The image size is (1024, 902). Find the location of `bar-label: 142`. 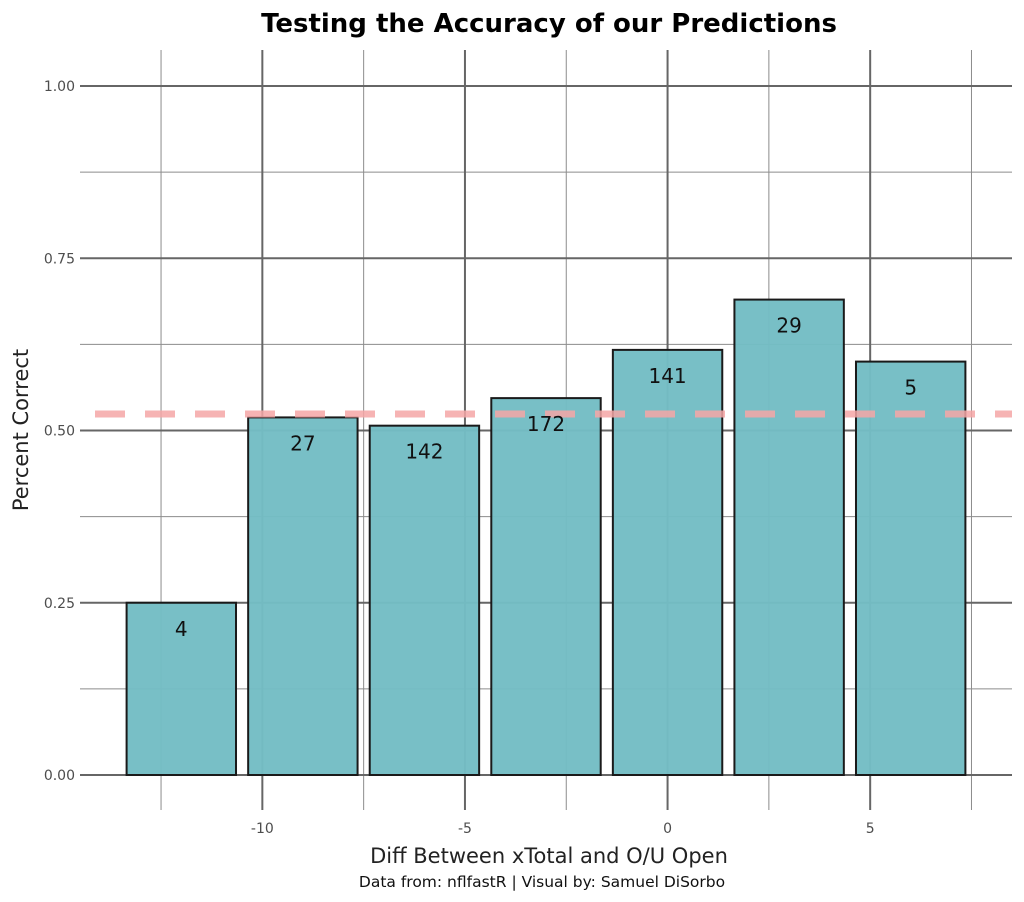

bar-label: 142 is located at coordinates (424, 452).